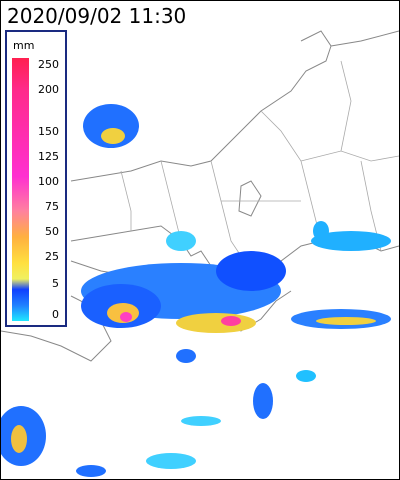  What do you see at coordinates (52, 206) in the screenshot?
I see `legend-label: 75` at bounding box center [52, 206].